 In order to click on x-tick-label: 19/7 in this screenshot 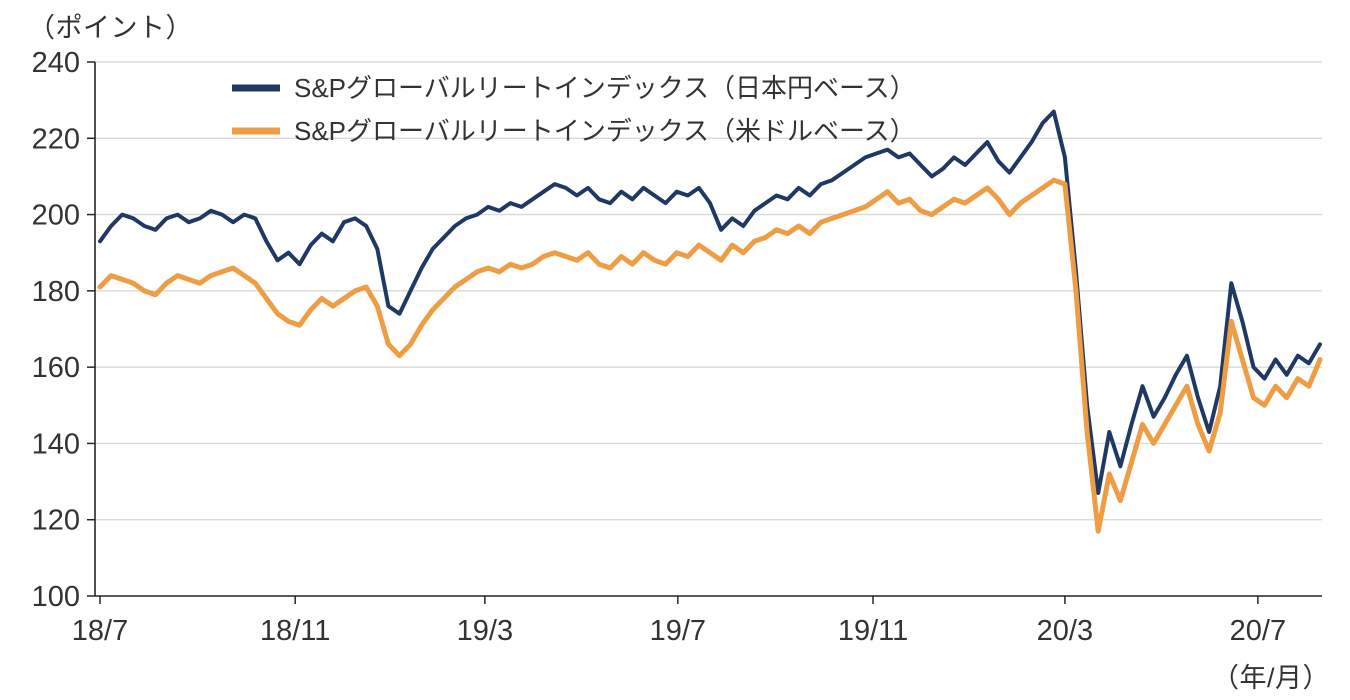, I will do `click(678, 631)`.